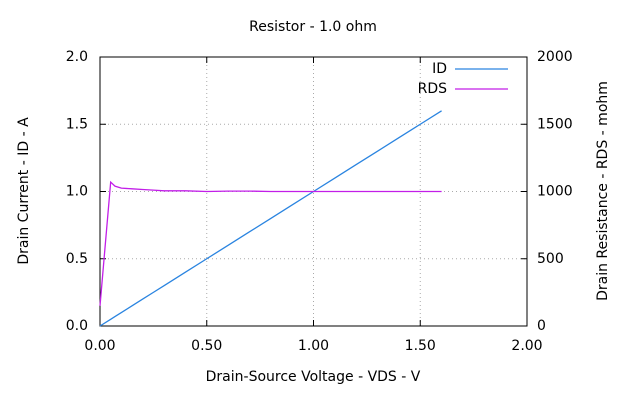 Image resolution: width=640 pixels, height=404 pixels. I want to click on y2-tick-label: 1000, so click(555, 192).